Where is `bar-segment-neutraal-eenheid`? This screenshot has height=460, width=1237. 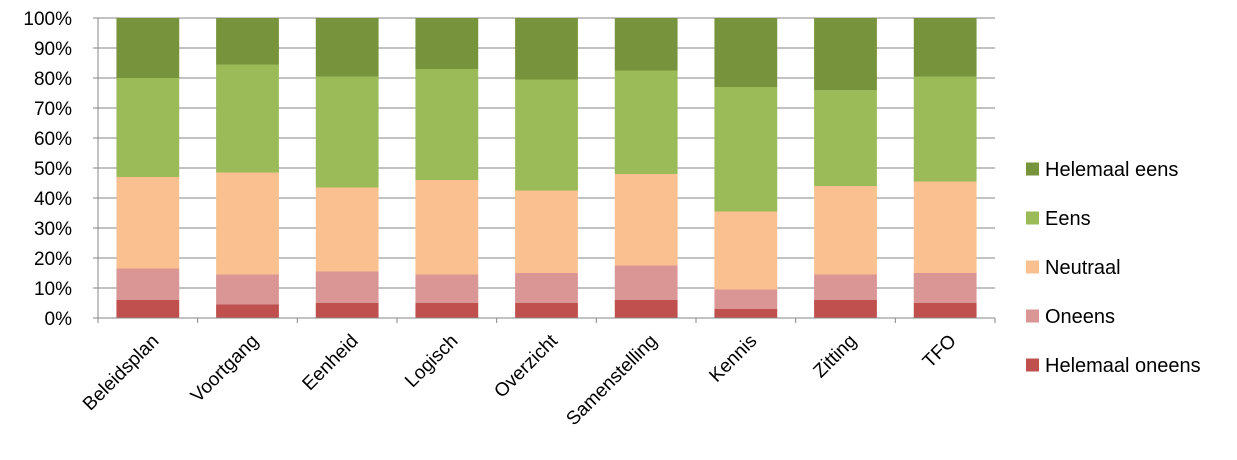 bar-segment-neutraal-eenheid is located at coordinates (347, 229).